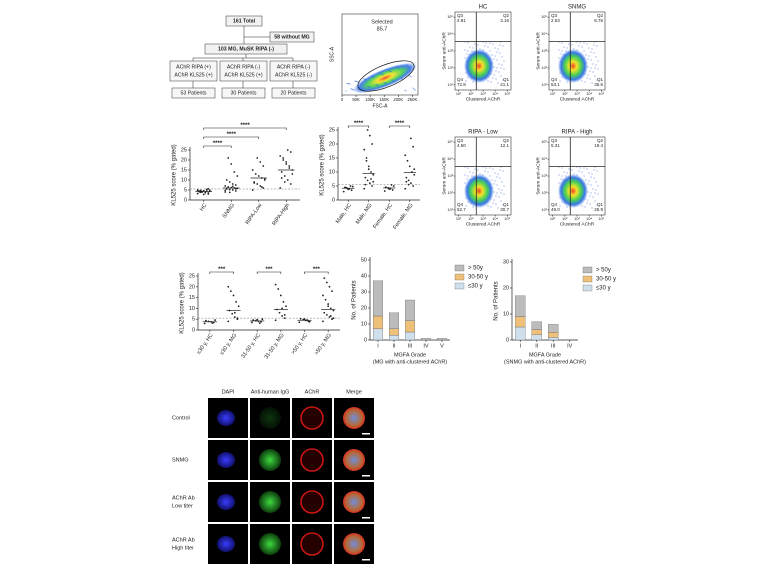  What do you see at coordinates (294, 67) in the screenshot?
I see `flow-text: AChR RIPA (-)` at bounding box center [294, 67].